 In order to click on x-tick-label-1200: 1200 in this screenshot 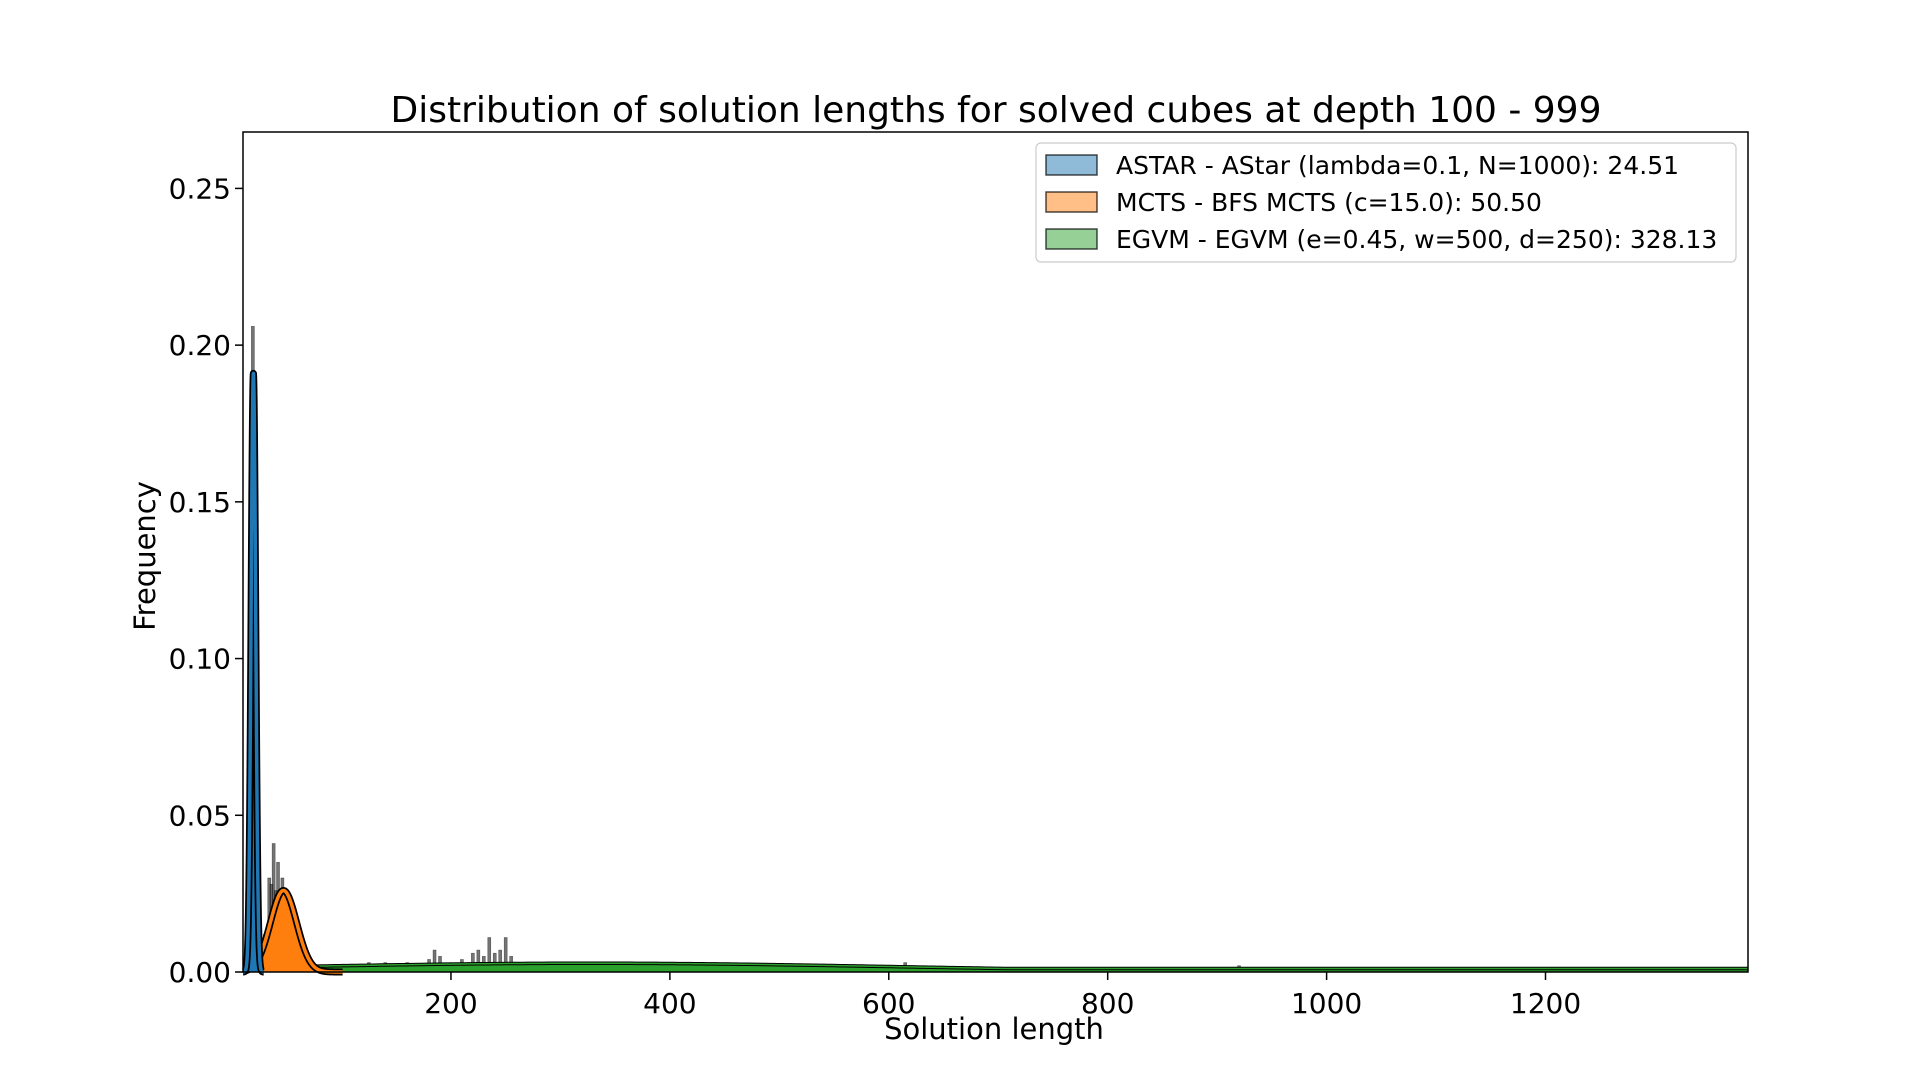, I will do `click(1545, 1003)`.